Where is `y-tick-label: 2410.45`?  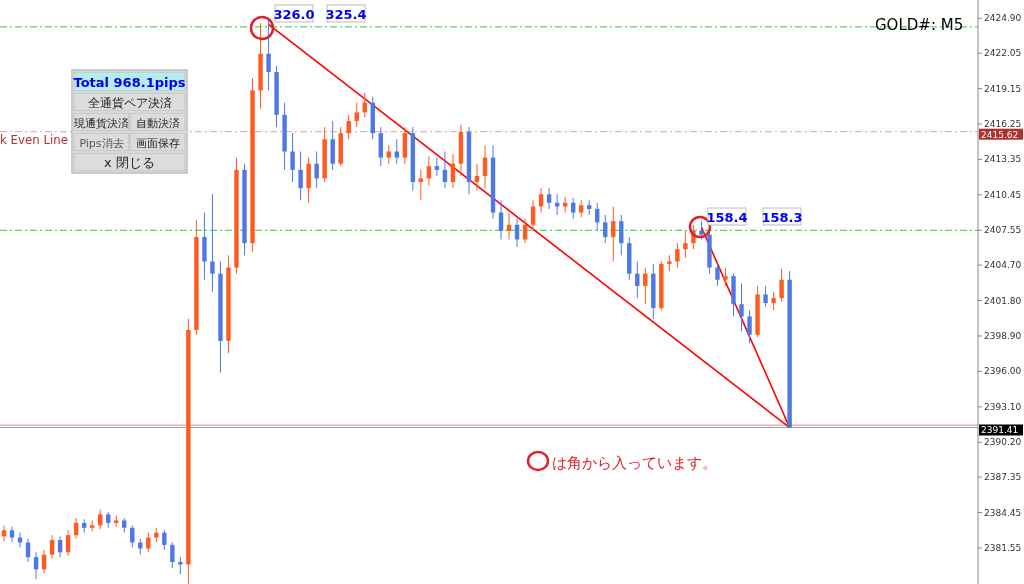 y-tick-label: 2410.45 is located at coordinates (1003, 194).